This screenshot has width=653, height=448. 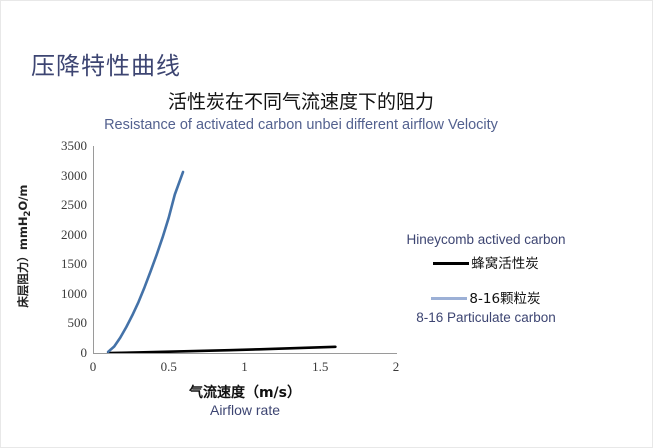 I want to click on y-axis-tick-labels: 0 500 1000 1500 2000 2500 3000 3500, so click(x=64, y=249).